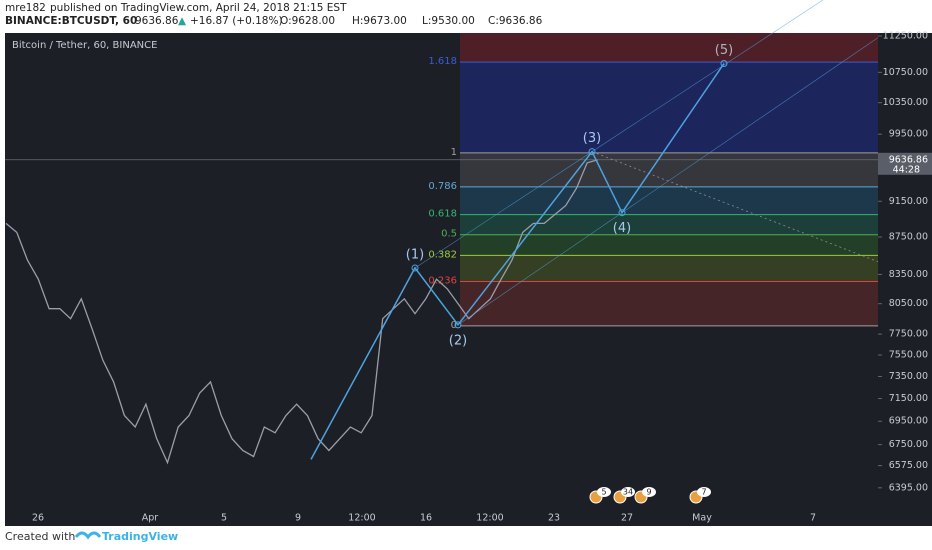 The height and width of the screenshot is (550, 932). What do you see at coordinates (908, 237) in the screenshot?
I see `y-tick-label: 8750.00` at bounding box center [908, 237].